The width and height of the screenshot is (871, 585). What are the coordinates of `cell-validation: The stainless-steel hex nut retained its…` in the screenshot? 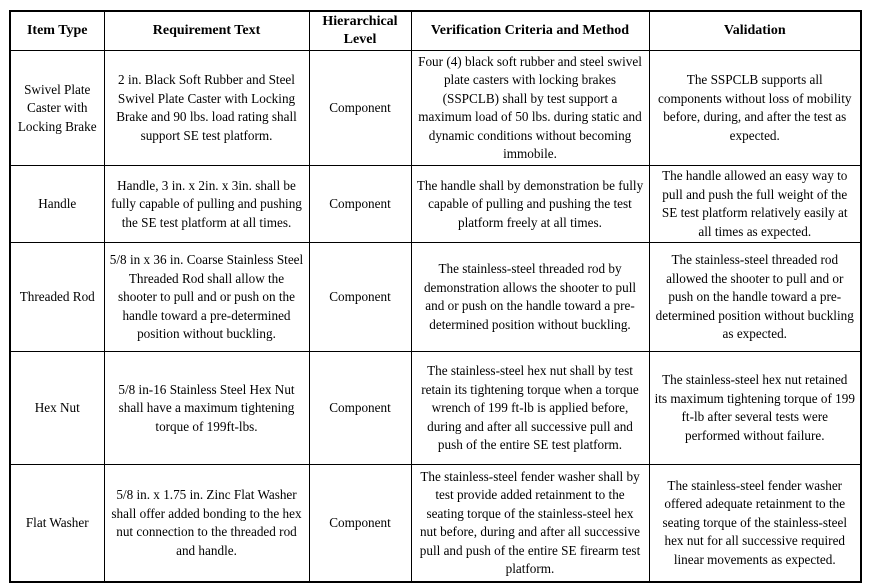 It's located at (755, 408).